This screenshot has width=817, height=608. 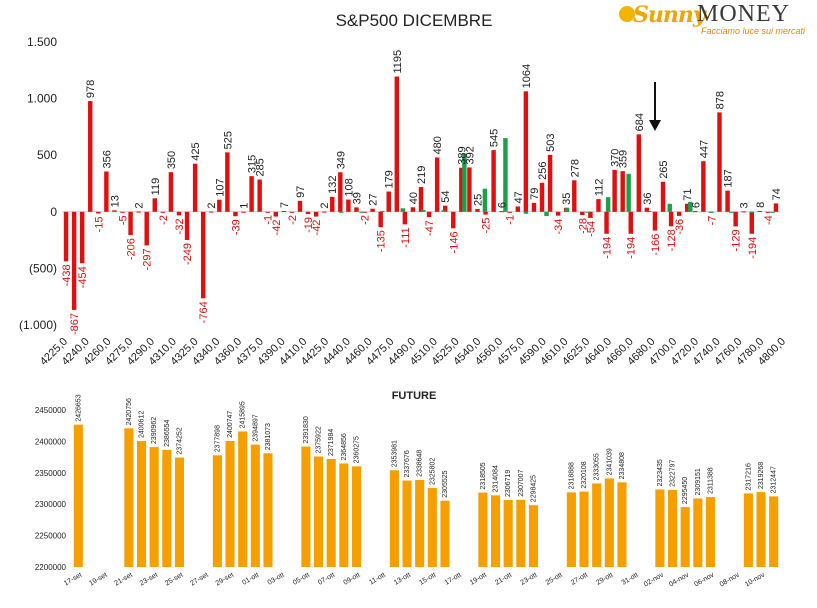 What do you see at coordinates (640, 122) in the screenshot?
I see `call-value-label: 684` at bounding box center [640, 122].